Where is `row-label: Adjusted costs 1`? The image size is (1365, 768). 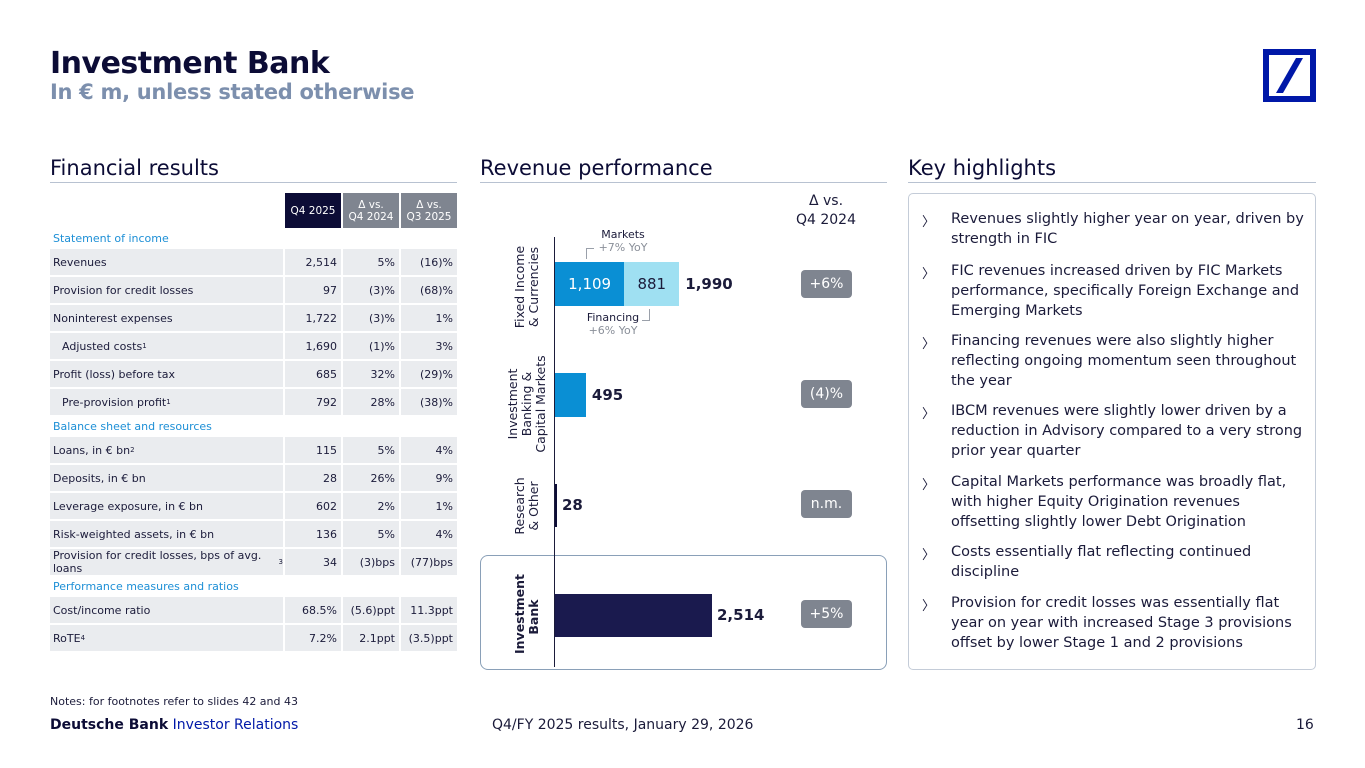 row-label: Adjusted costs 1 is located at coordinates (166, 346).